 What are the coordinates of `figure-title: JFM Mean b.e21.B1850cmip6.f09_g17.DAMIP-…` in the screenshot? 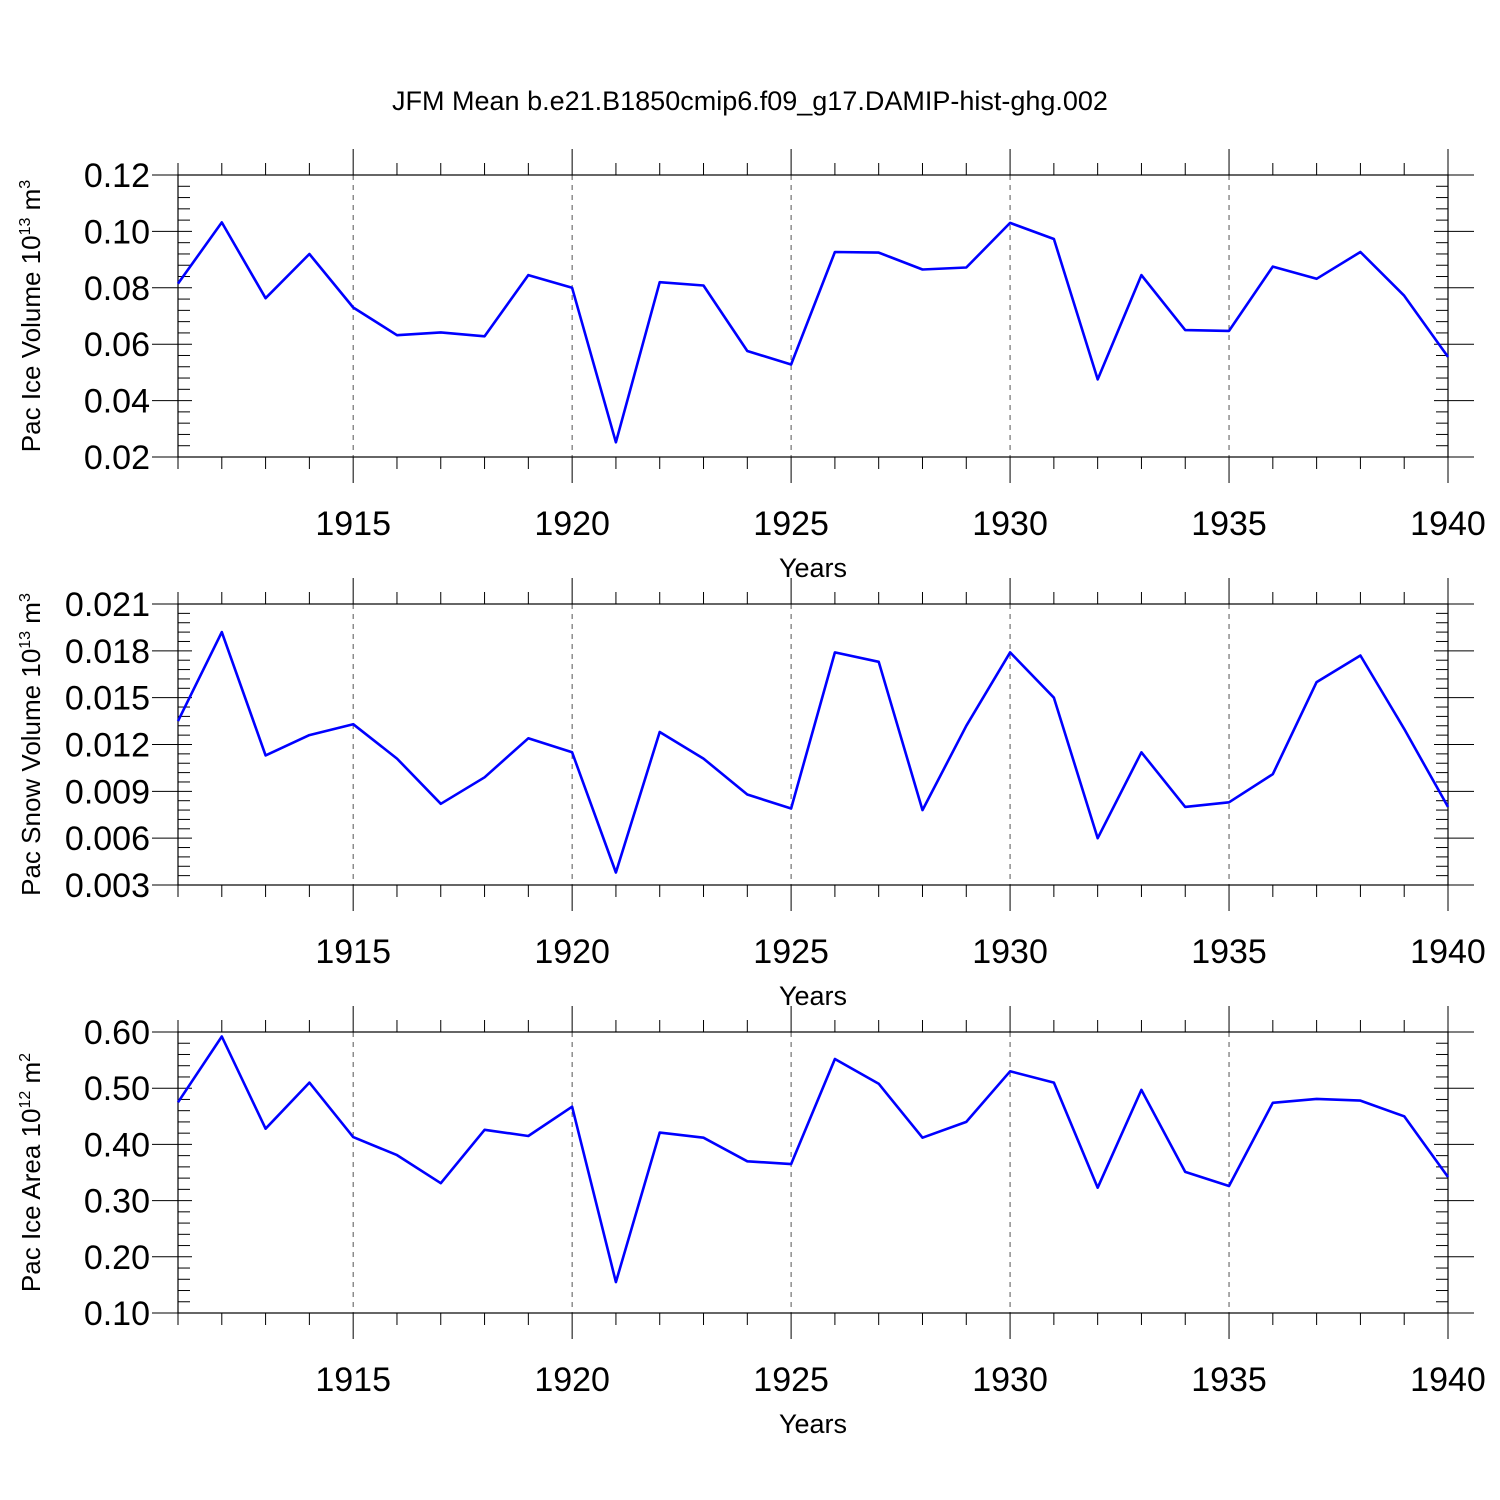 It's located at (750, 101).